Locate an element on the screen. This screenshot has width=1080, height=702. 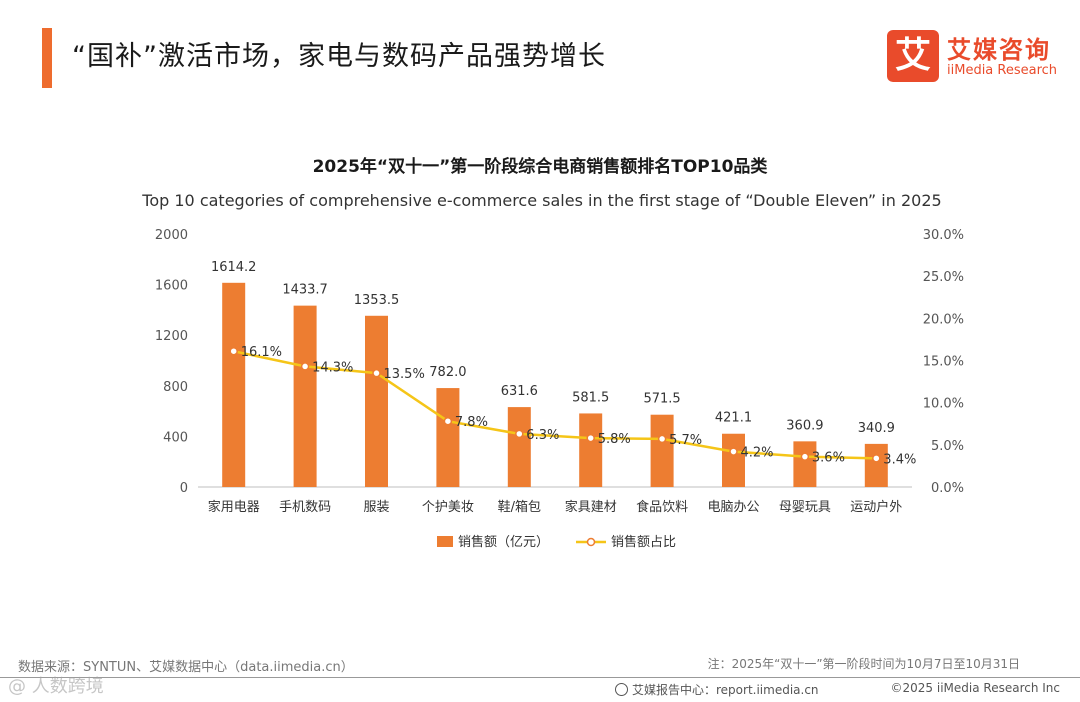
y-axis-tick-label: 1200 is located at coordinates (171, 336).